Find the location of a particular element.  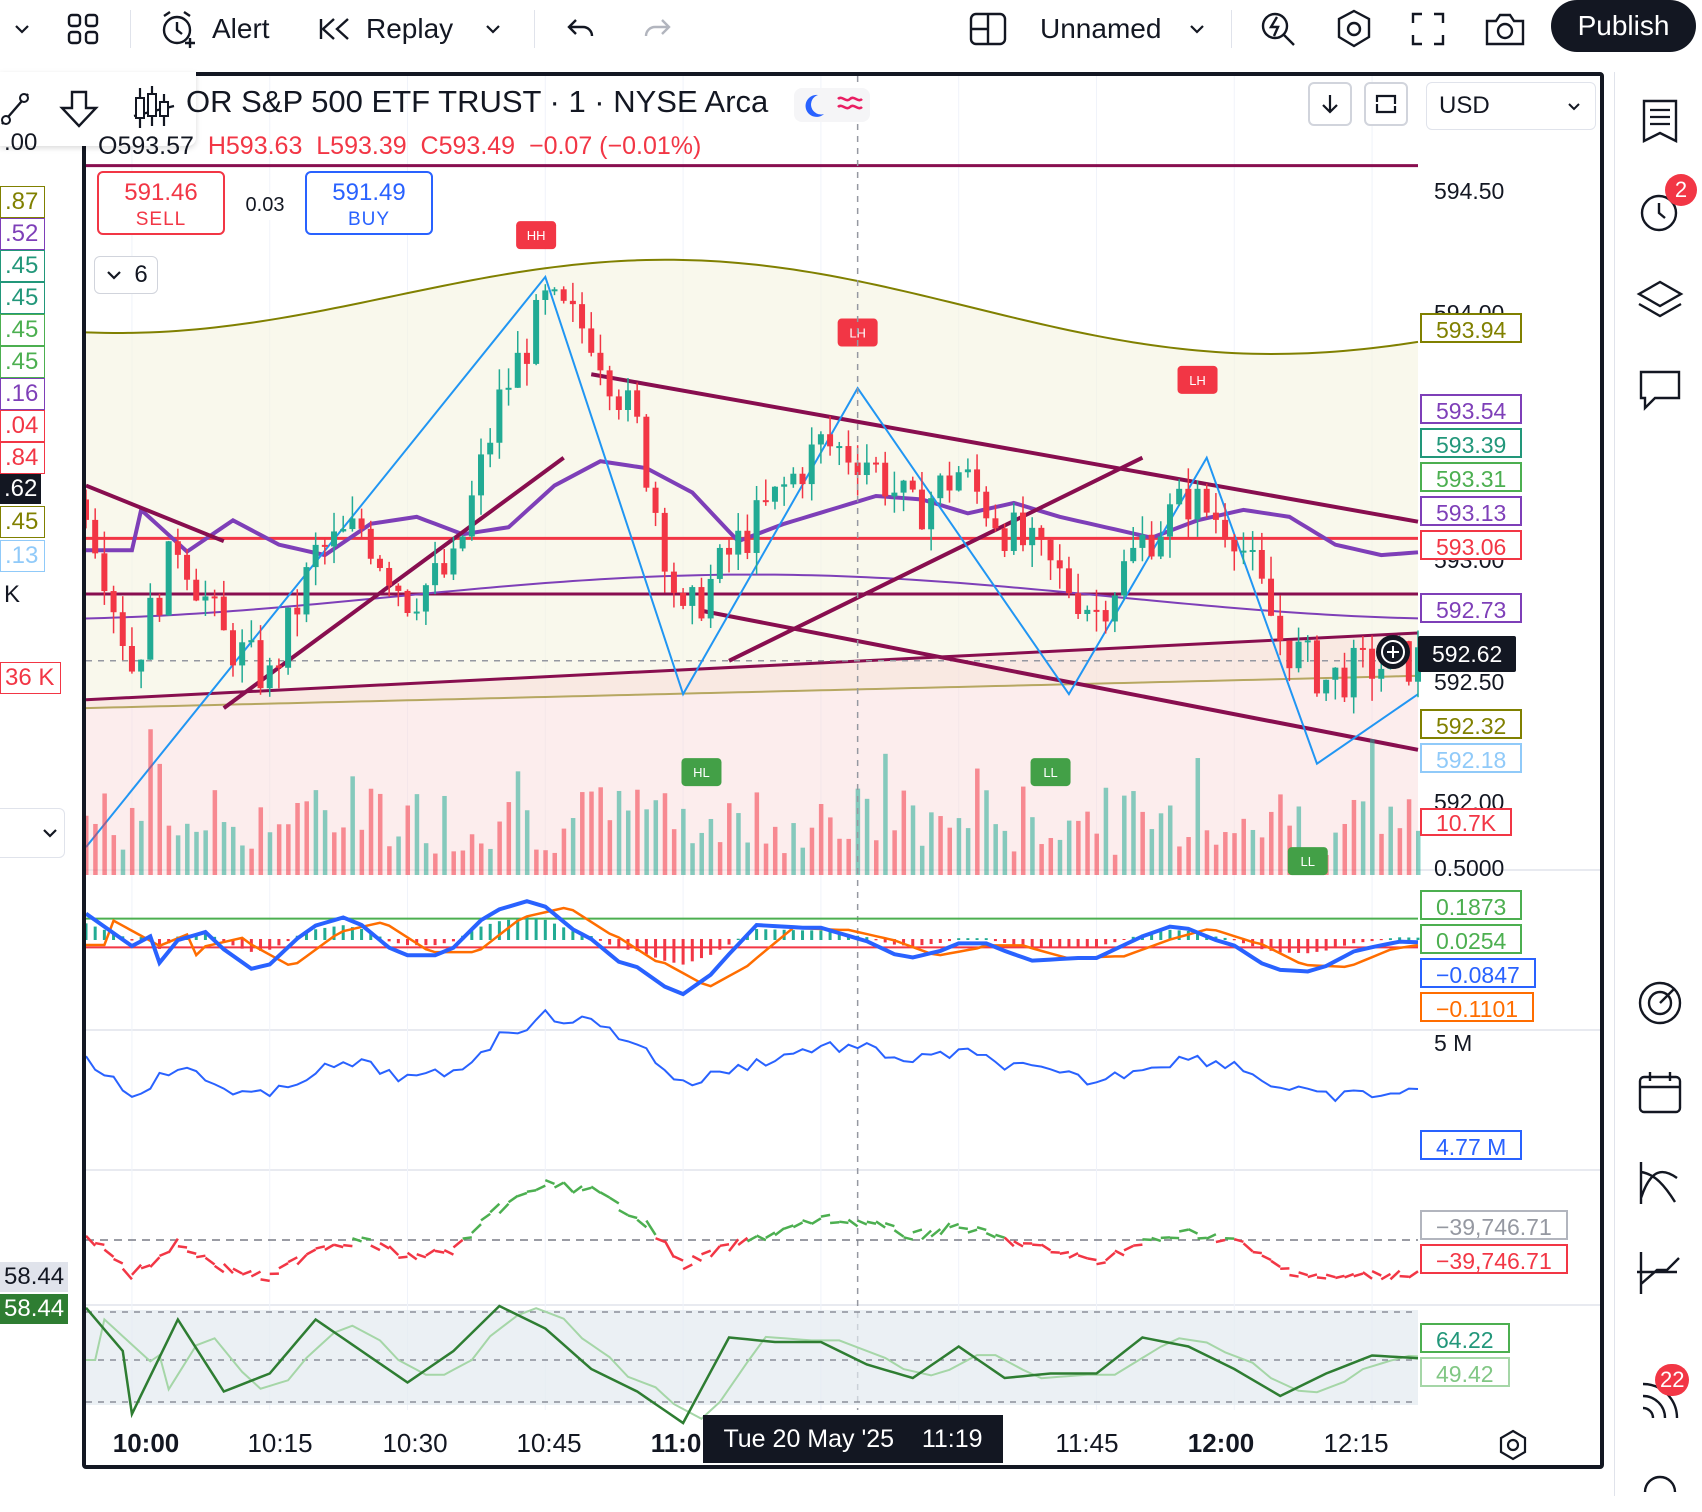

watchlist-icon is located at coordinates (1660, 121).